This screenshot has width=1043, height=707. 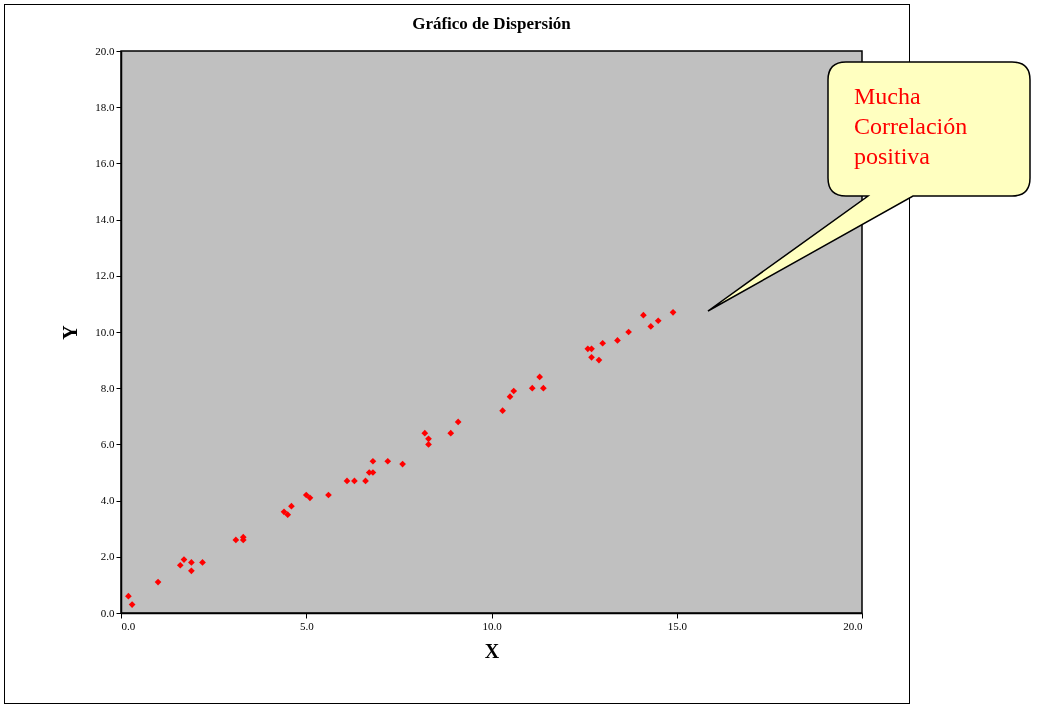 I want to click on y-tick-label: 10.0, so click(x=105, y=331).